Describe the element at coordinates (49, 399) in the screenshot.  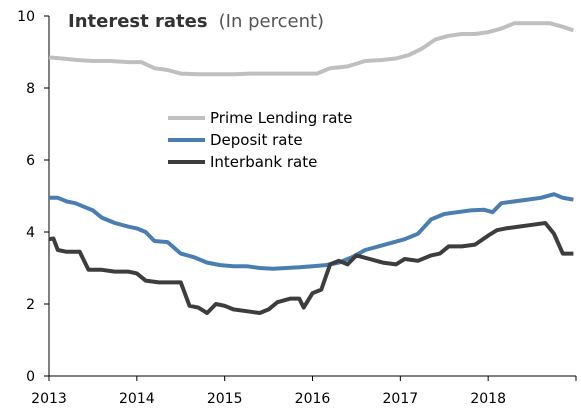
I see `x-tick-label: 2013` at that location.